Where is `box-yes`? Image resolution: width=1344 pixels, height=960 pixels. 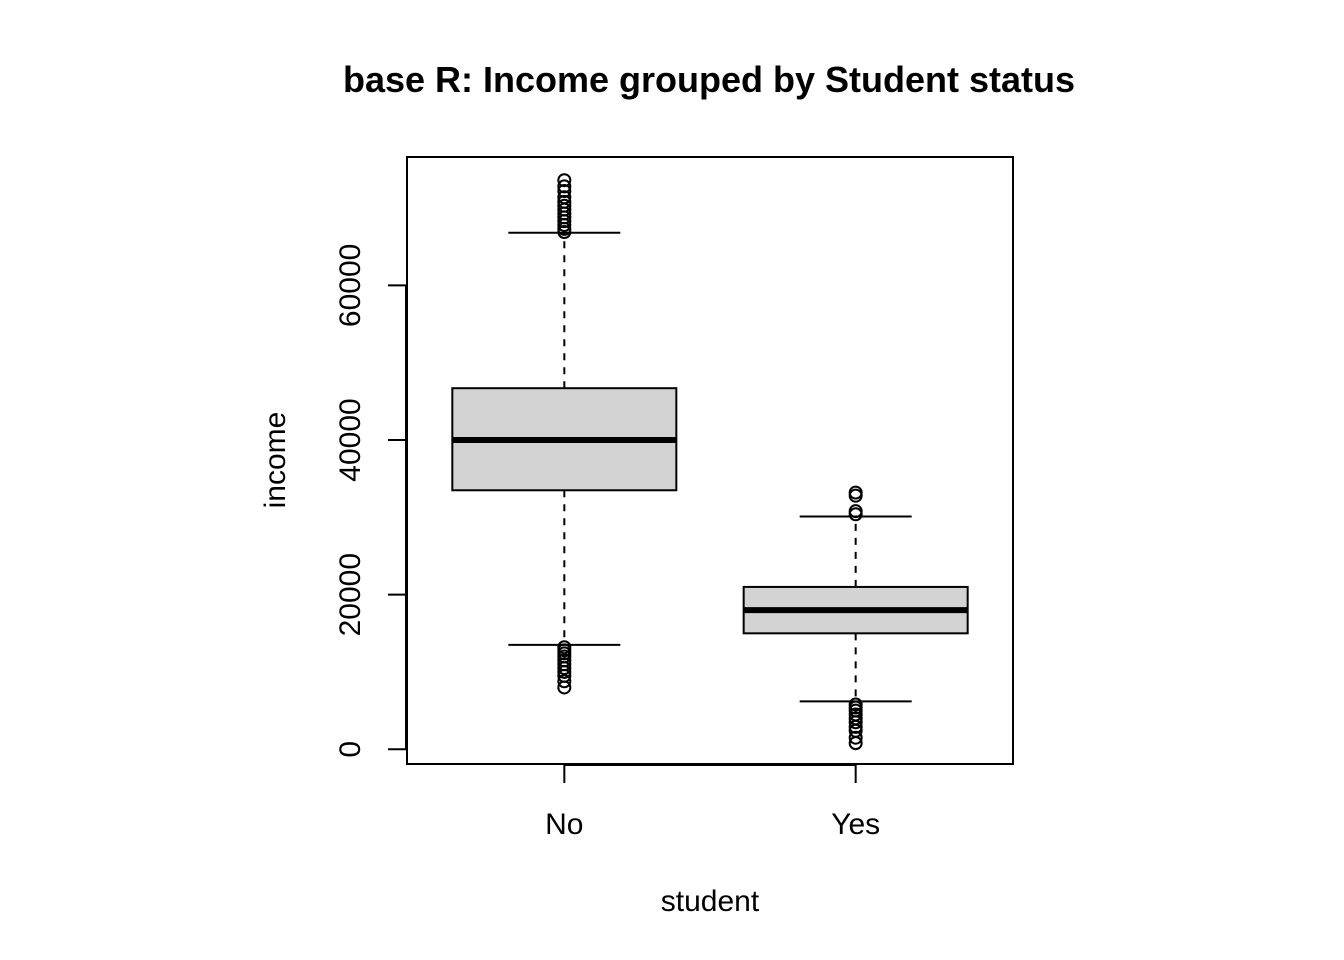
box-yes is located at coordinates (855, 618).